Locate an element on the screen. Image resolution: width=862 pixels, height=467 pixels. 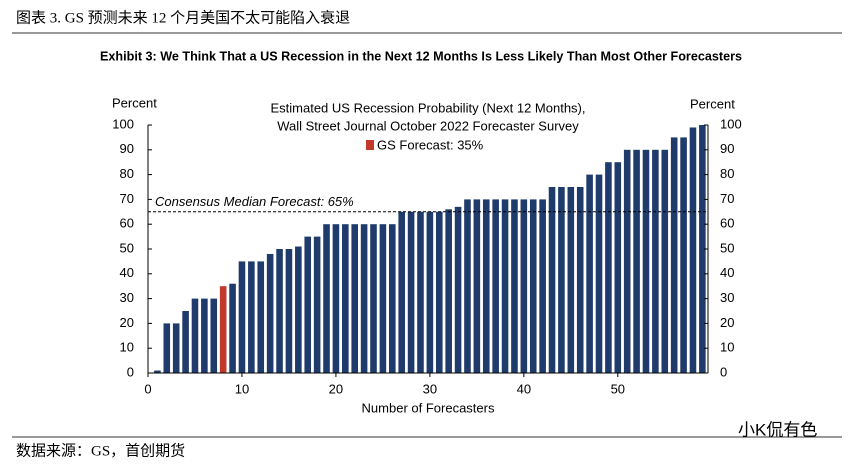
y2-tick-label: 60 is located at coordinates (727, 223).